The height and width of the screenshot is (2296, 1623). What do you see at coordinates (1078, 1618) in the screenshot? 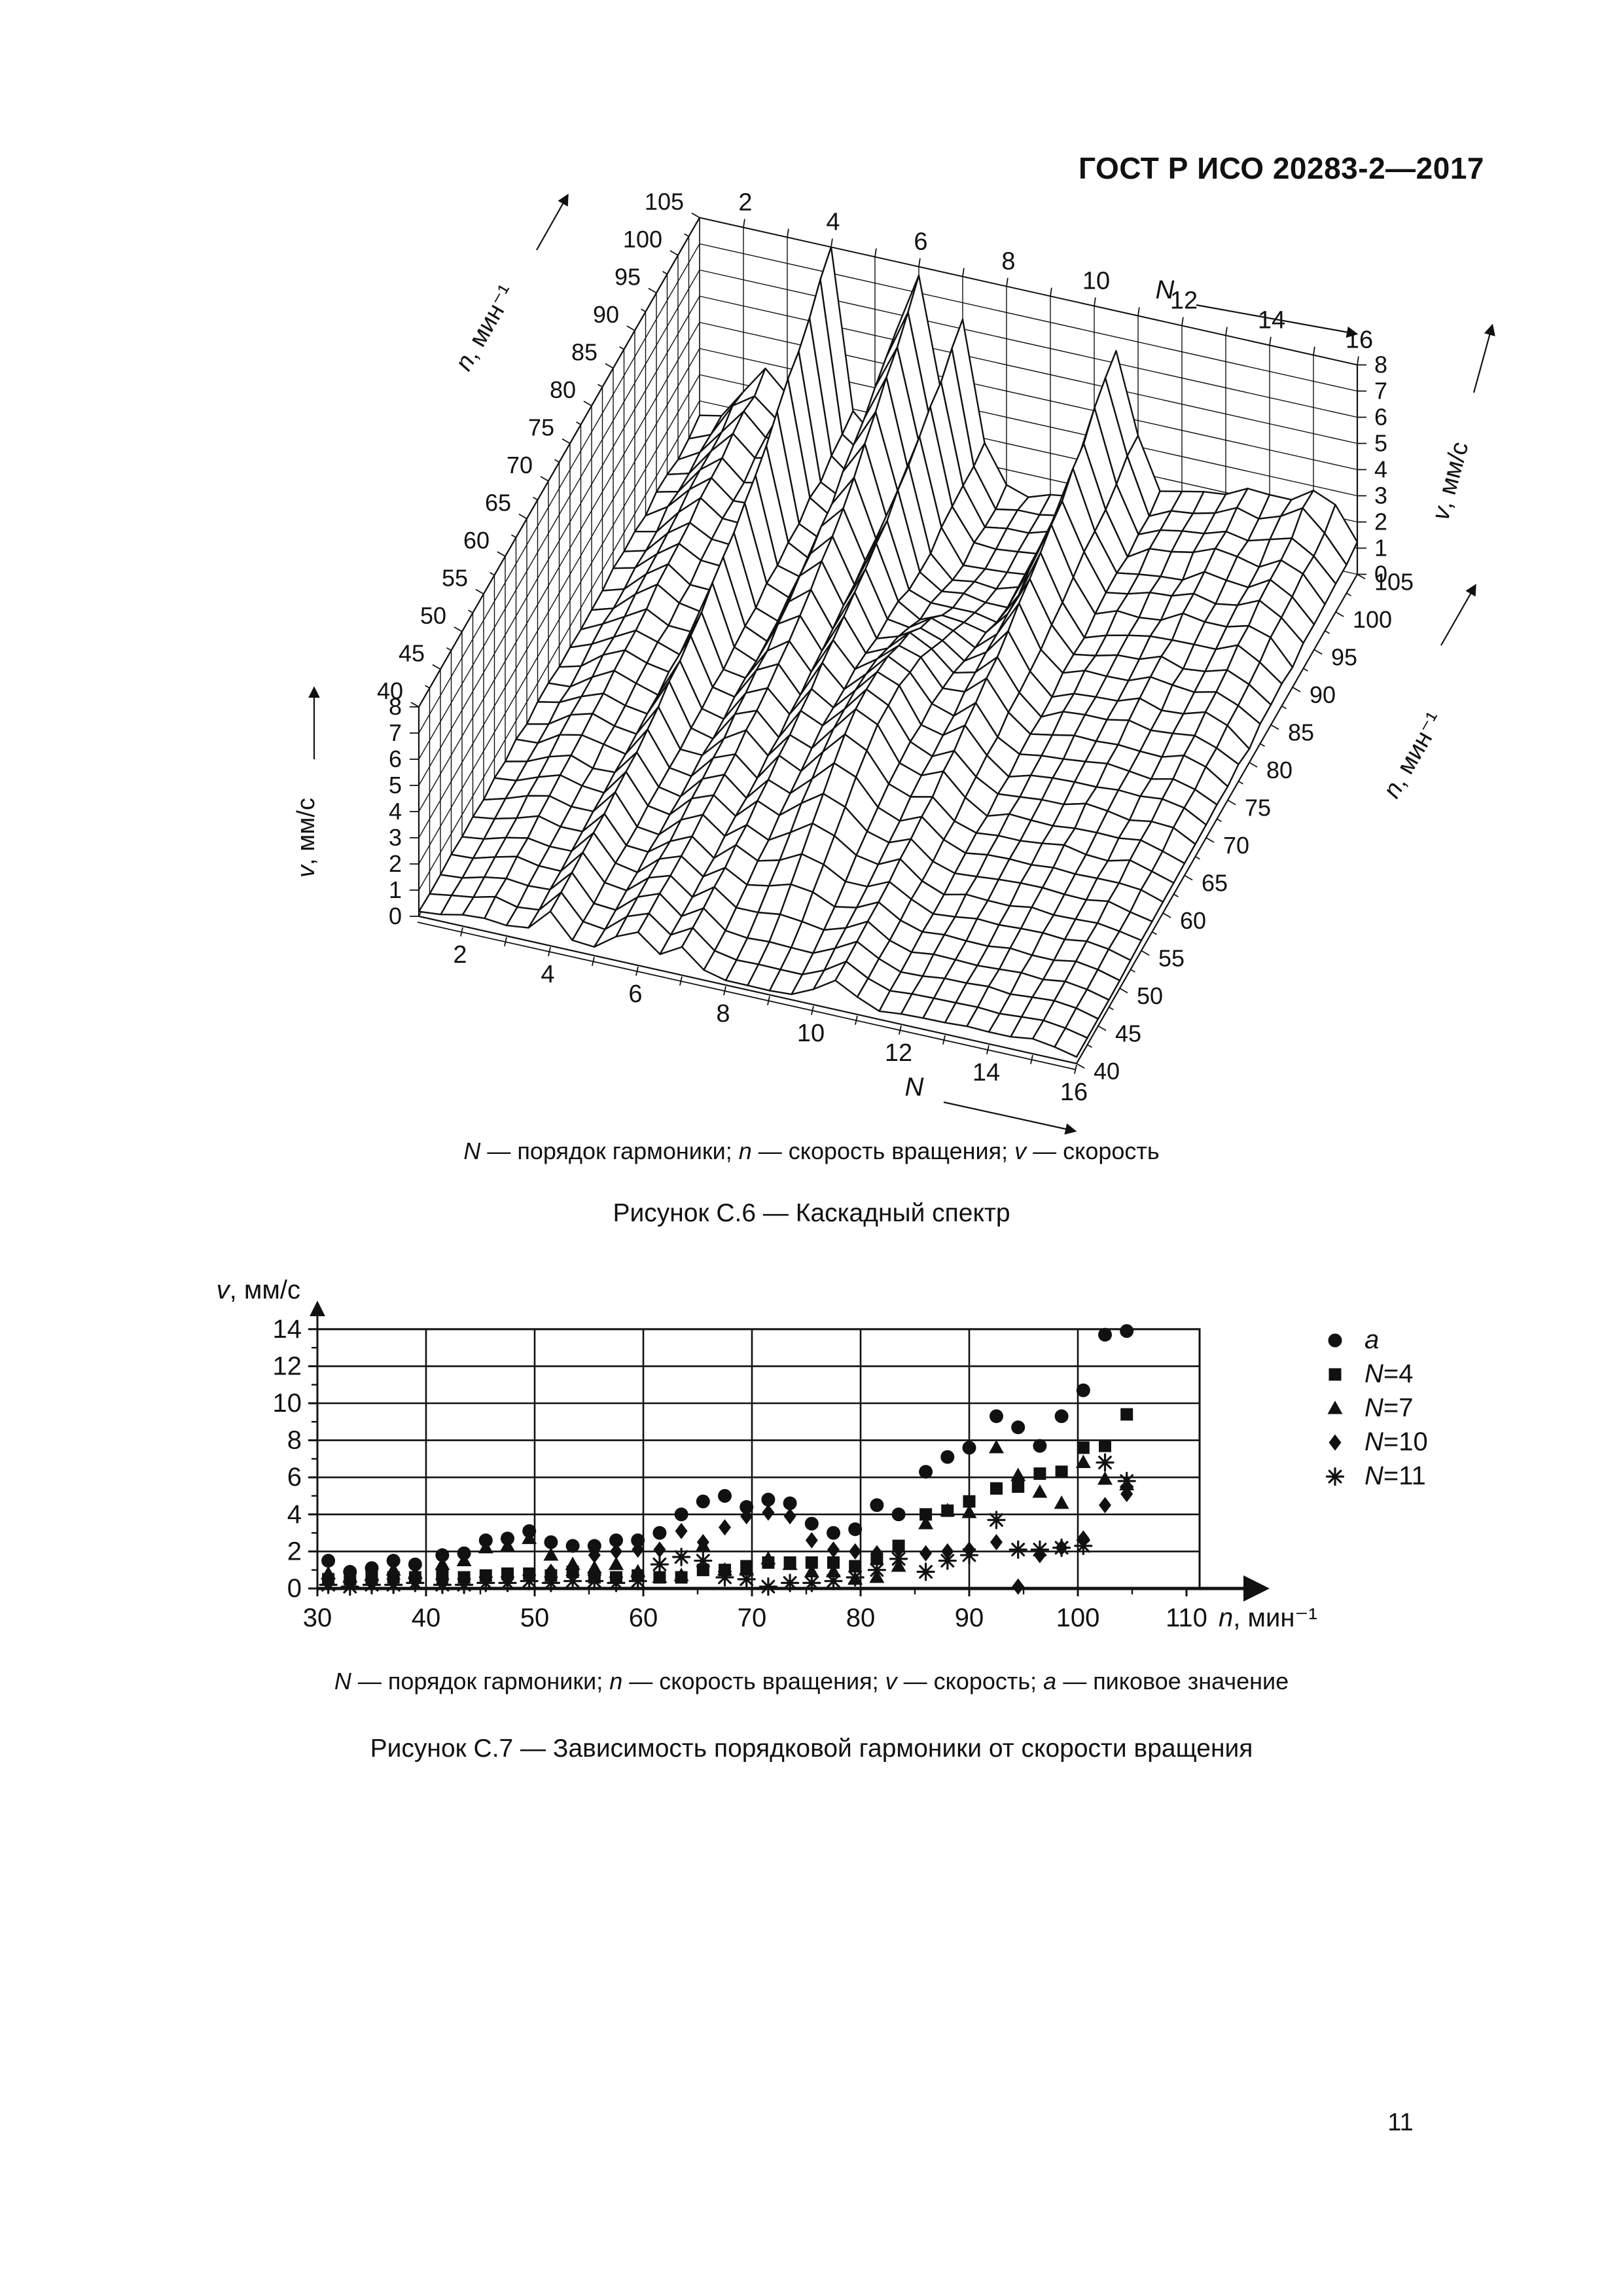
I see `x-tick-label: 100` at bounding box center [1078, 1618].